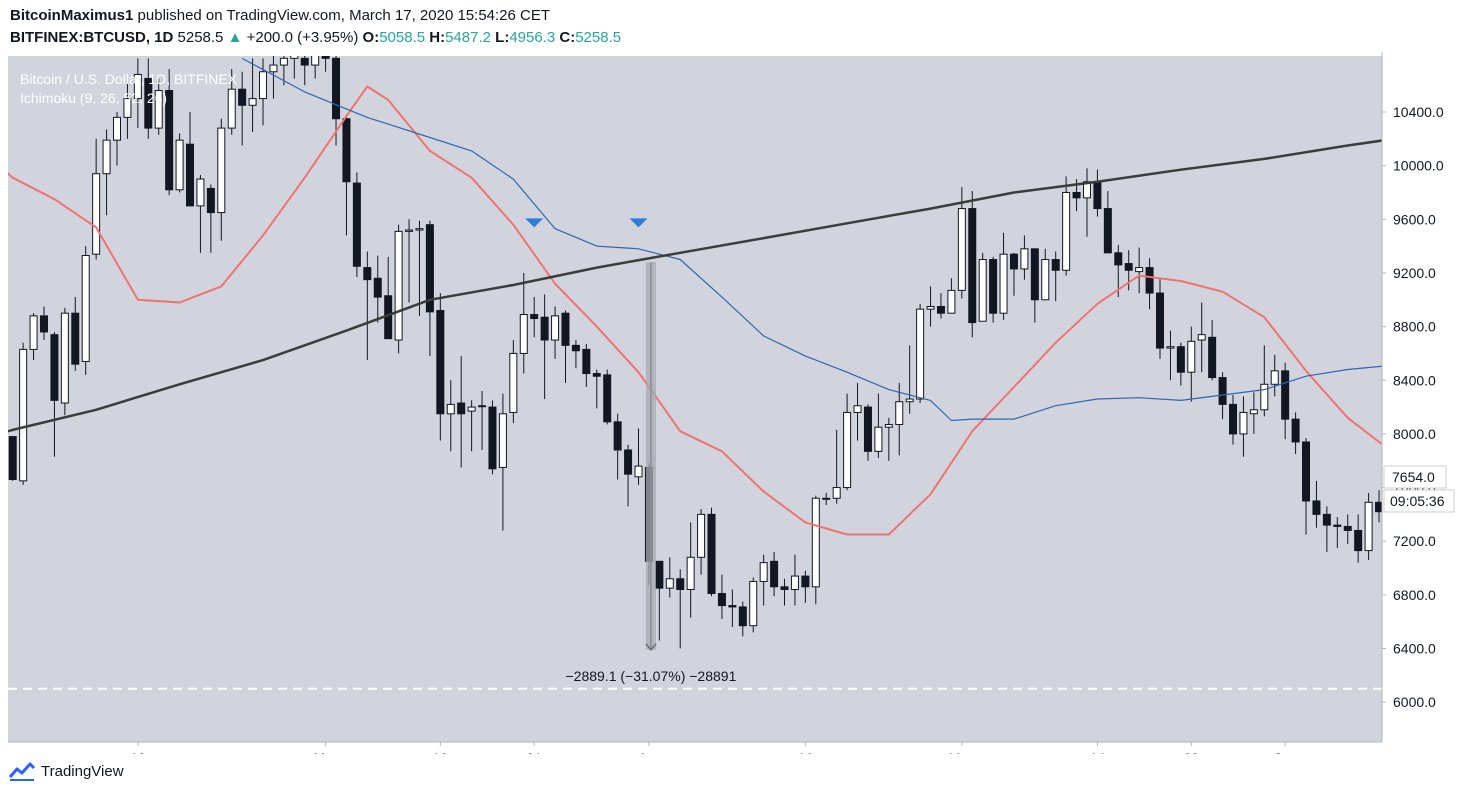 The height and width of the screenshot is (794, 1472). I want to click on price-tick-label: 10000.0, so click(1418, 166).